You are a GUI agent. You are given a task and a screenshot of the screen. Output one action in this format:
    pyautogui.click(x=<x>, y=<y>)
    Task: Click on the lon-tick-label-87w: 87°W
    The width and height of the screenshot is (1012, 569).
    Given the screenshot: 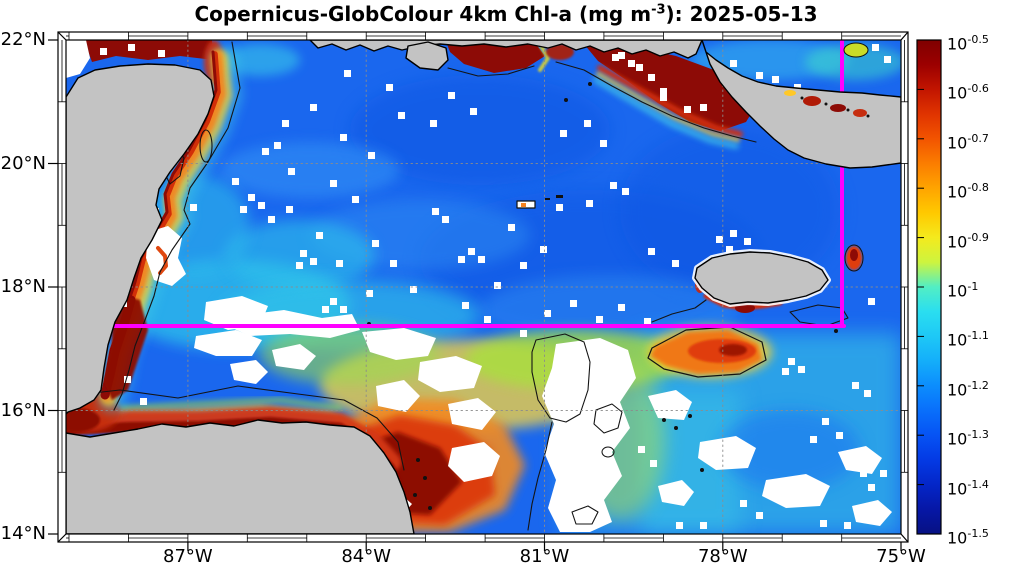 What is the action you would take?
    pyautogui.click(x=188, y=556)
    